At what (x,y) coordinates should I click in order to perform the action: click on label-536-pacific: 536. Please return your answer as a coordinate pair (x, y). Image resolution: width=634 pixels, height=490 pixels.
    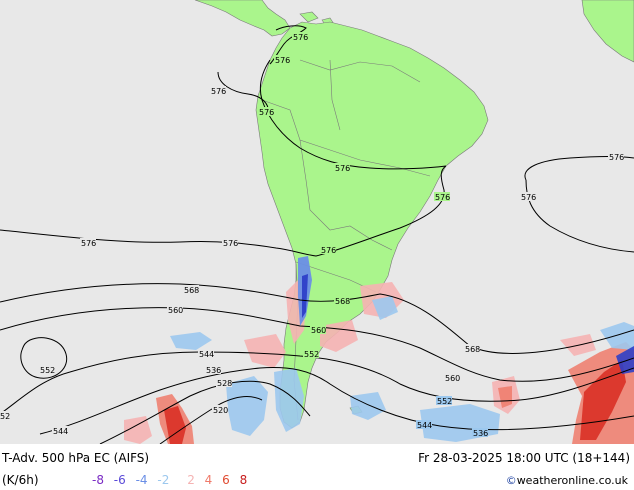
    Looking at the image, I should click on (213, 370).